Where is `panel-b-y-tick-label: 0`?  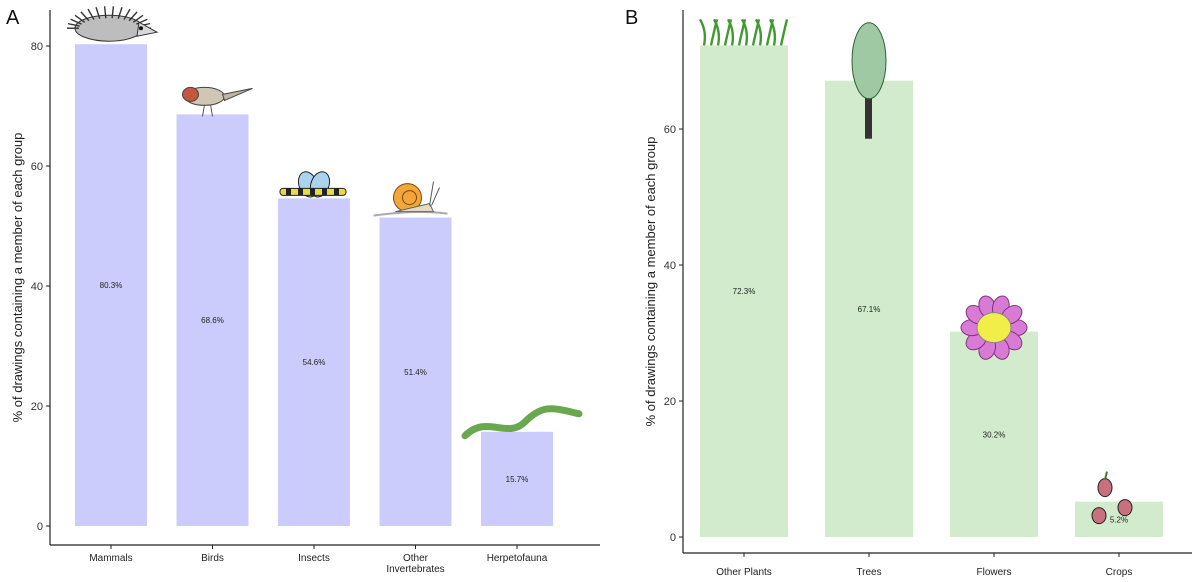
panel-b-y-tick-label: 0 is located at coordinates (673, 538).